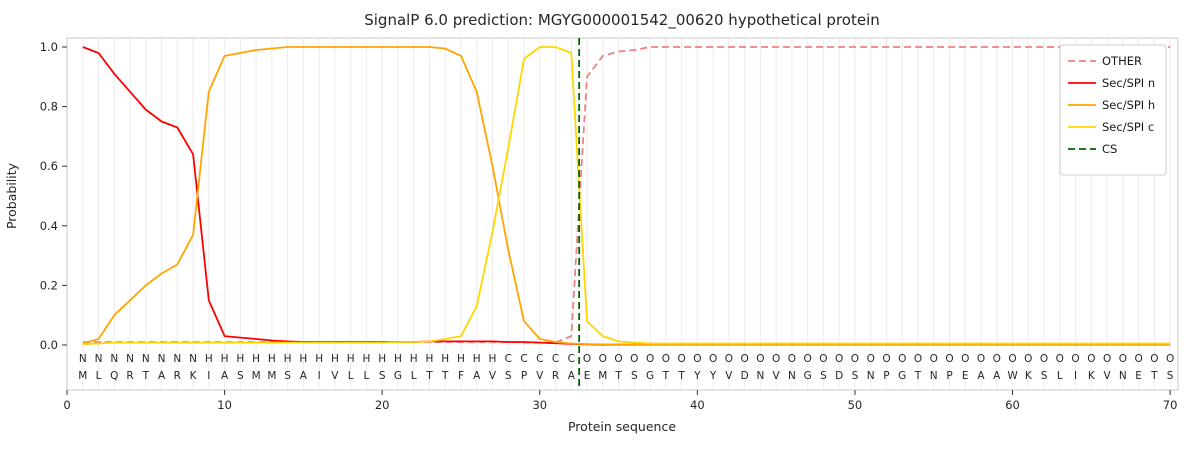 The image size is (1200, 450). What do you see at coordinates (382, 405) in the screenshot?
I see `x-tick-label: 20` at bounding box center [382, 405].